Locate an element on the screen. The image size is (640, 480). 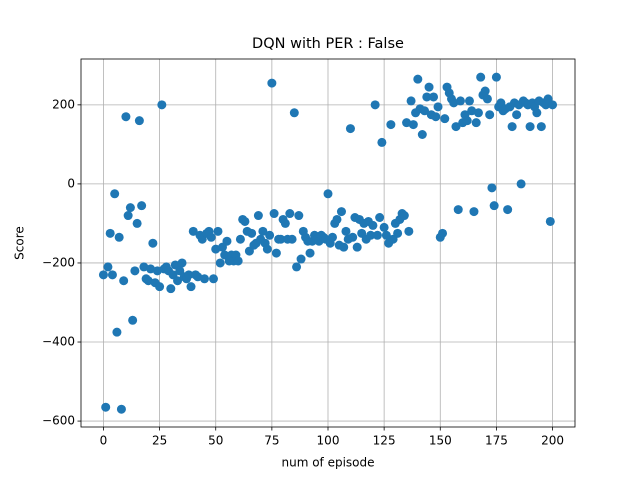
x-tick-label: 25 is located at coordinates (159, 441).